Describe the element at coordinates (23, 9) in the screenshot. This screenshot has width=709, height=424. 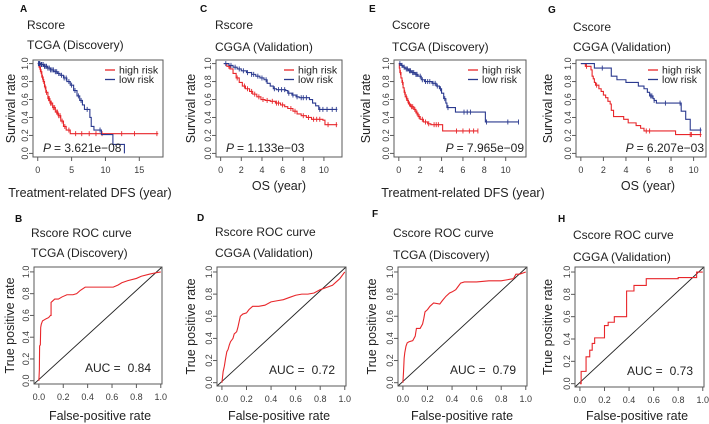
I see `panel-letter: A` at that location.